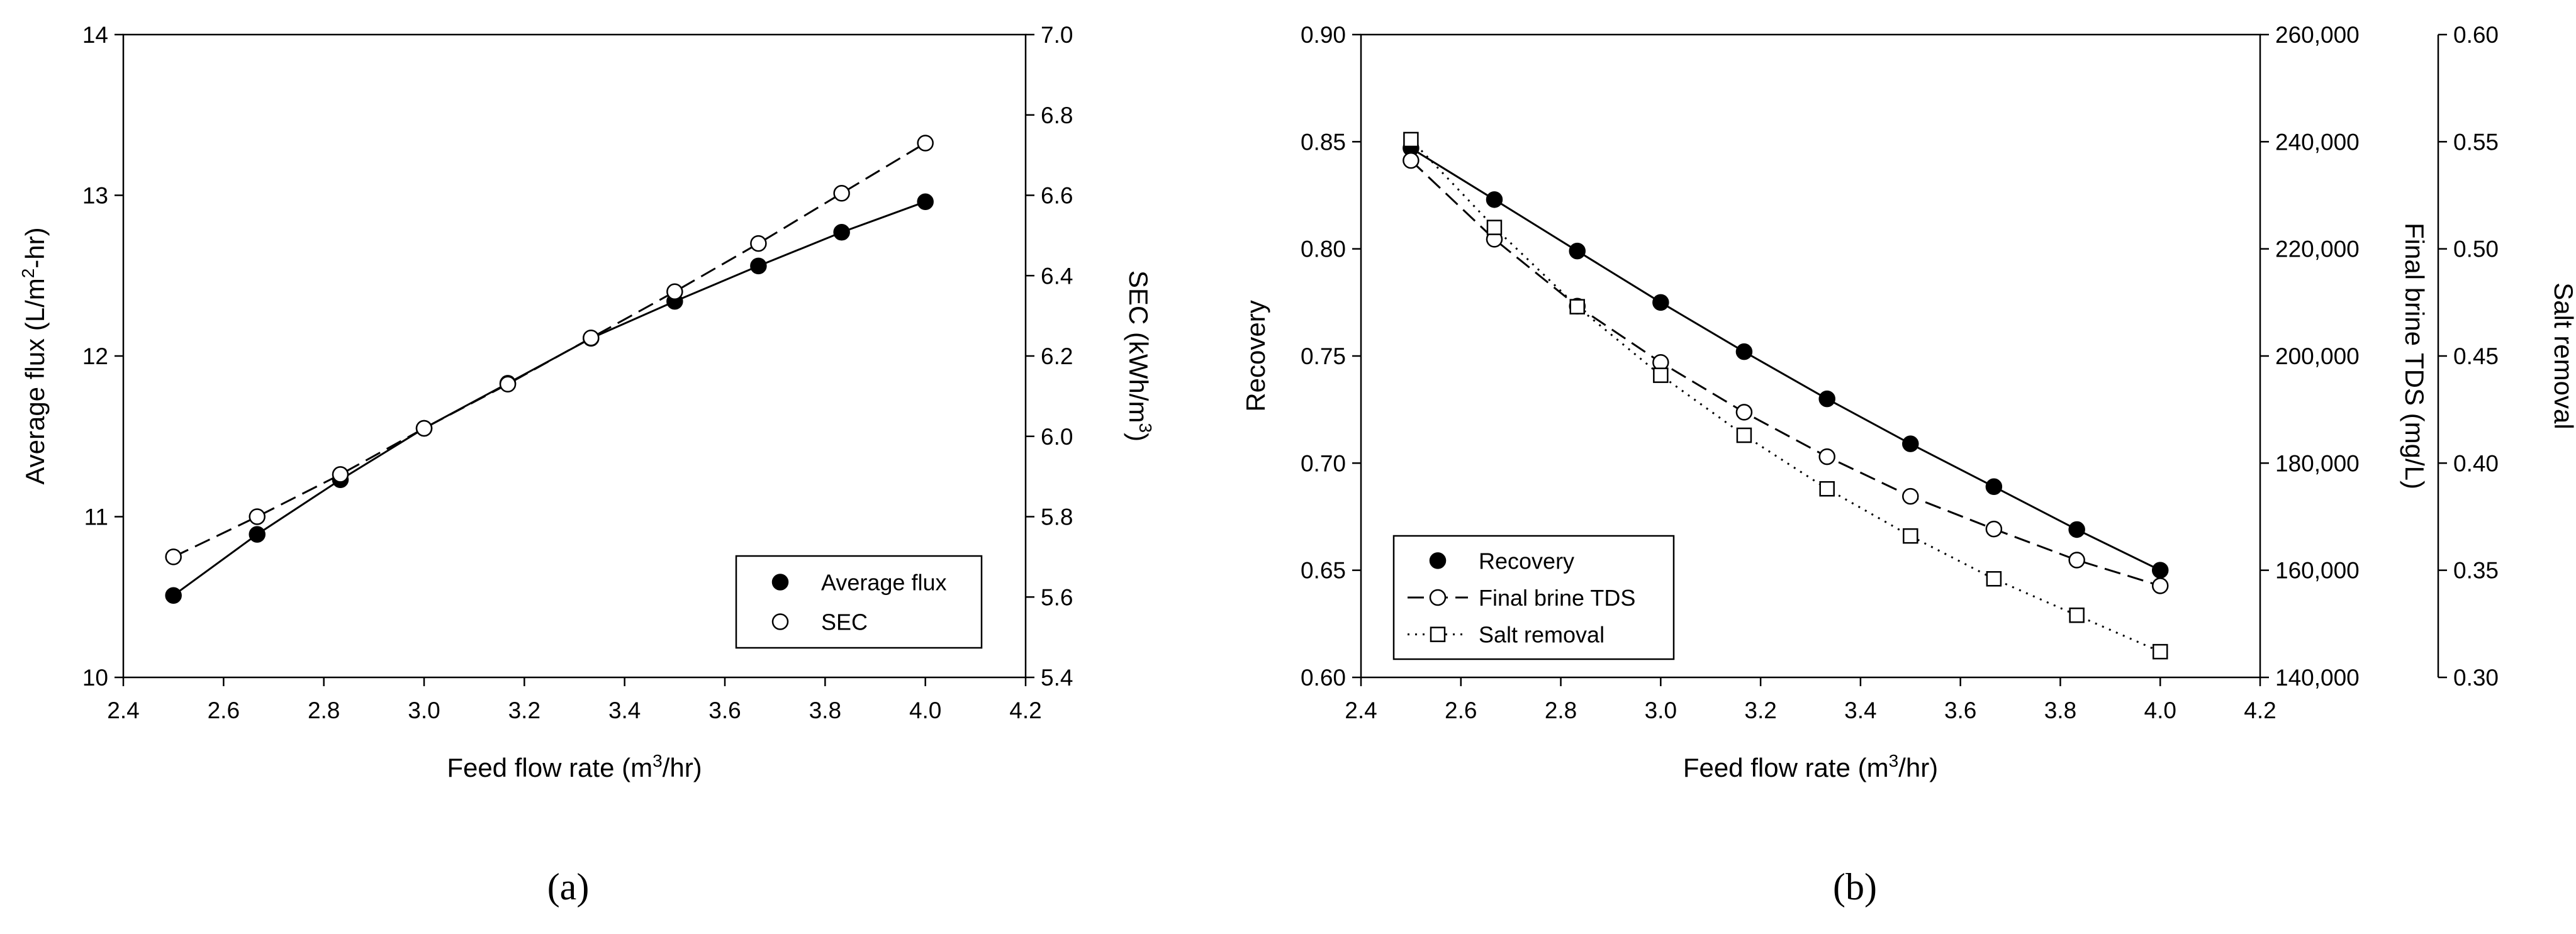  What do you see at coordinates (1057, 517) in the screenshot?
I see `y-tick-label: 5.8` at bounding box center [1057, 517].